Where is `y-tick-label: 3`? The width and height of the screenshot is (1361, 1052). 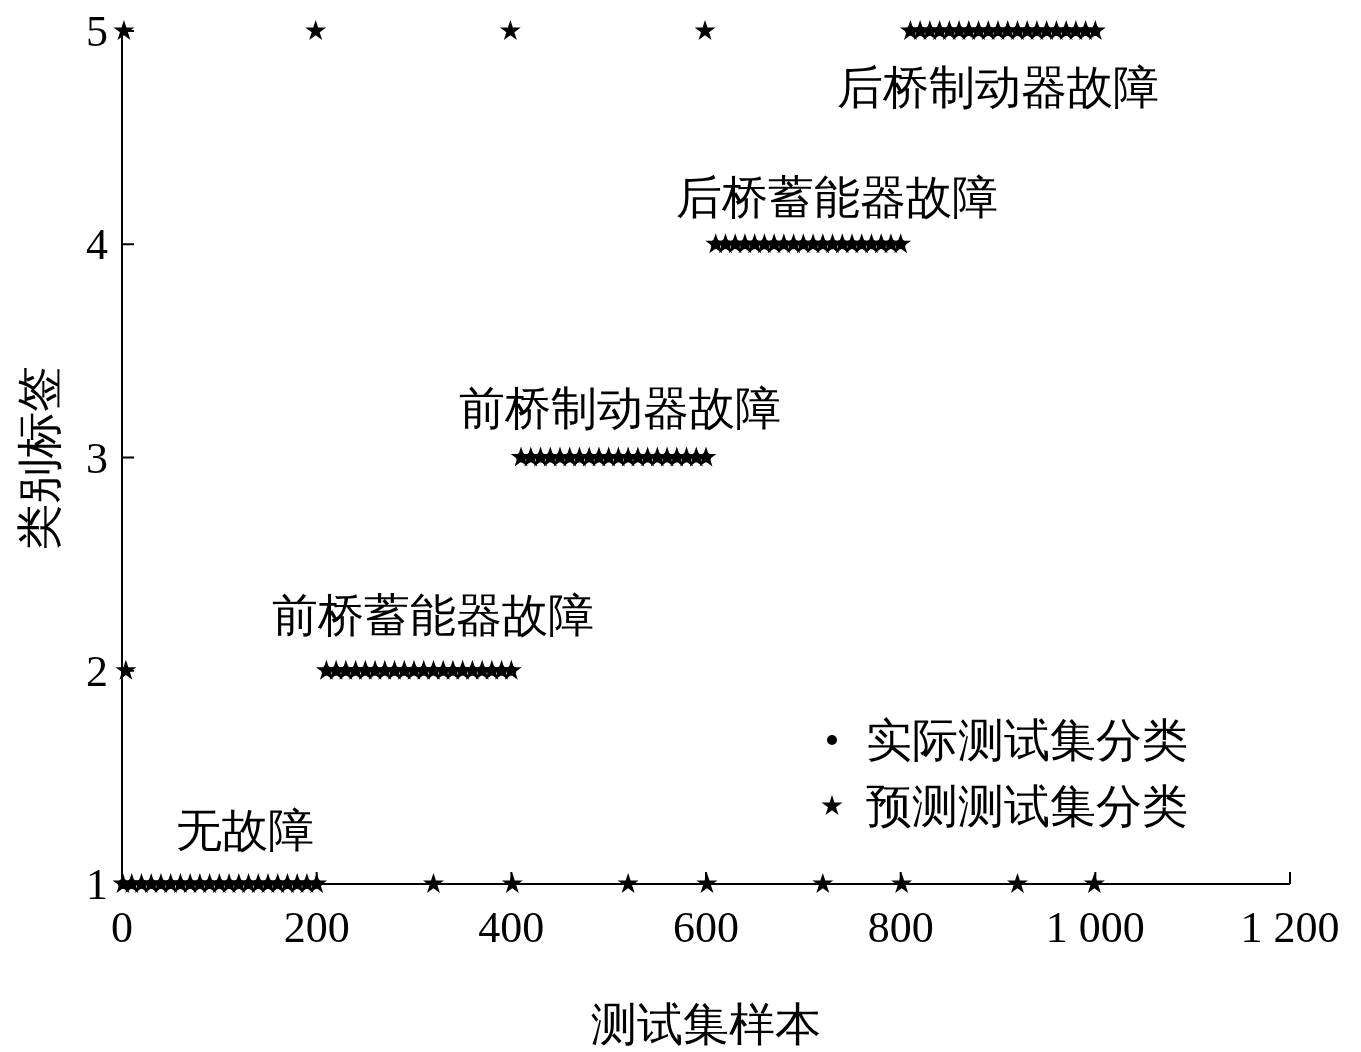
y-tick-label: 3 is located at coordinates (97, 458).